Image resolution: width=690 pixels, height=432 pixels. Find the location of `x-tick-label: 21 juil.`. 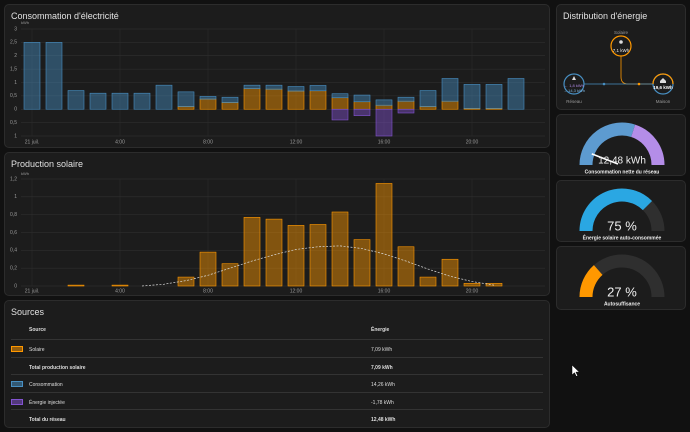

x-tick-label: 21 juil. is located at coordinates (32, 142).